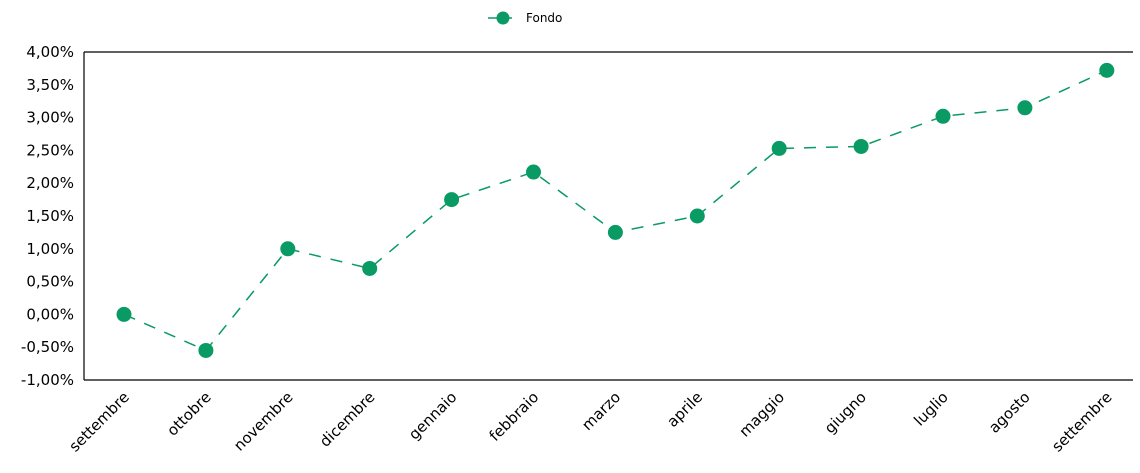  Describe the element at coordinates (50, 118) in the screenshot. I see `y-tick-label: 3,00%` at that location.